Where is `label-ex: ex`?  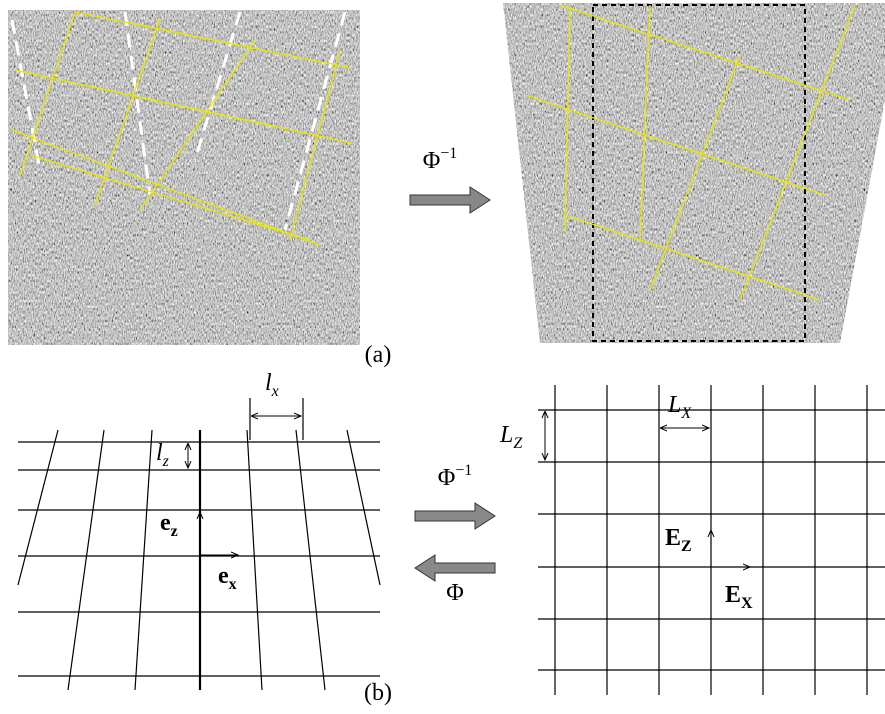 label-ex: ex is located at coordinates (227, 578).